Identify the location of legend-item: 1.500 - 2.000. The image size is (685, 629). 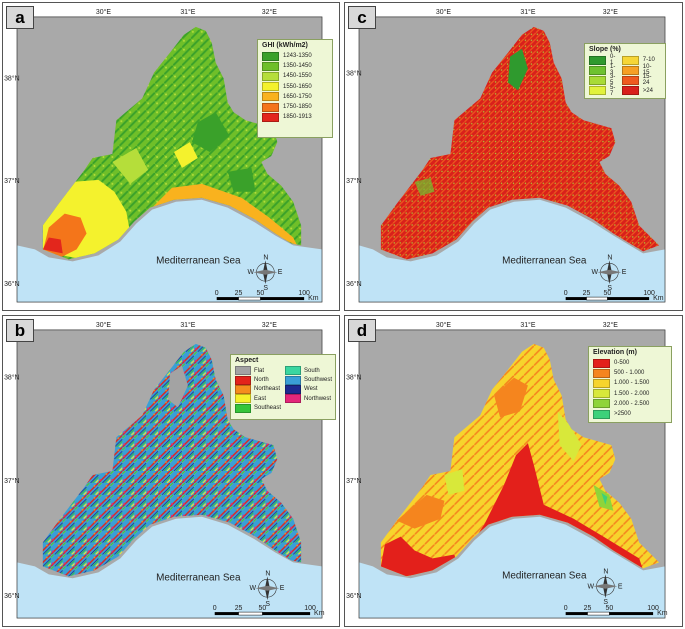
(630, 394).